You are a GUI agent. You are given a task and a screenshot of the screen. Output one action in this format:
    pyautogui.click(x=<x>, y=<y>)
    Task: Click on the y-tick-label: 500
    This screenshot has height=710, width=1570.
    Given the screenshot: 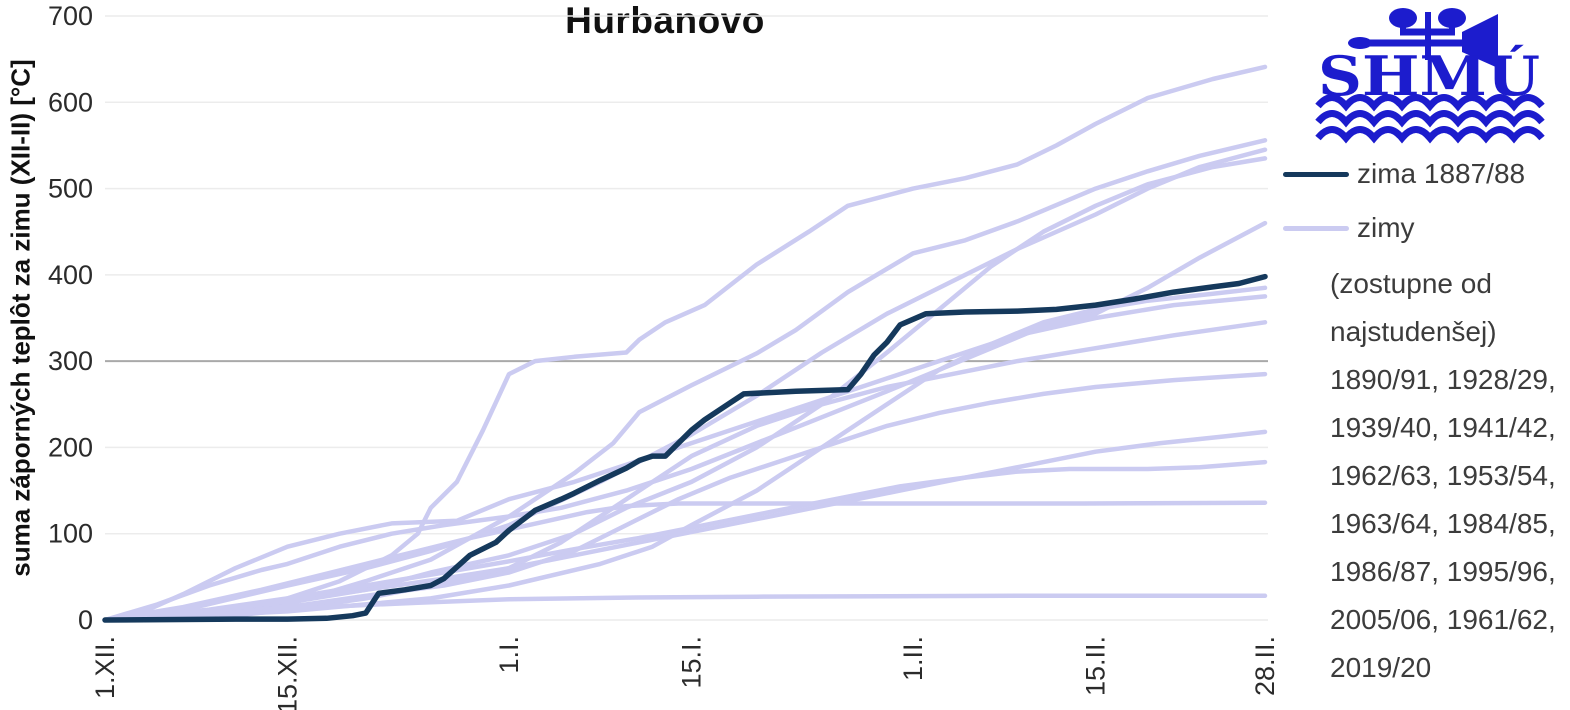 What is the action you would take?
    pyautogui.click(x=70, y=189)
    